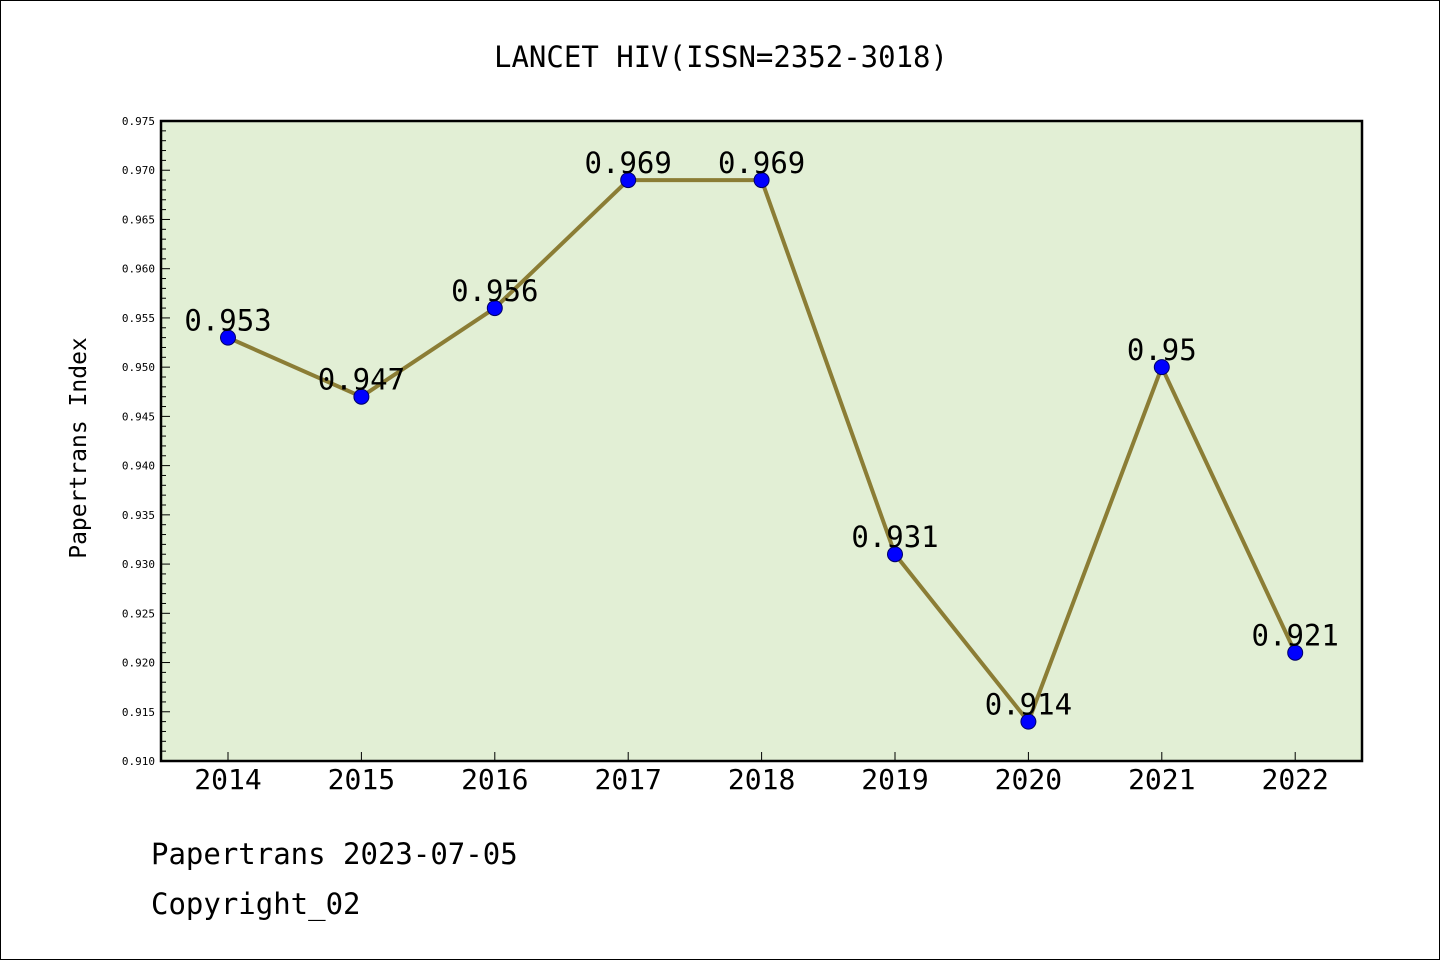 The height and width of the screenshot is (961, 1440). Describe the element at coordinates (761, 779) in the screenshot. I see `x-tick-label: 2018` at that location.